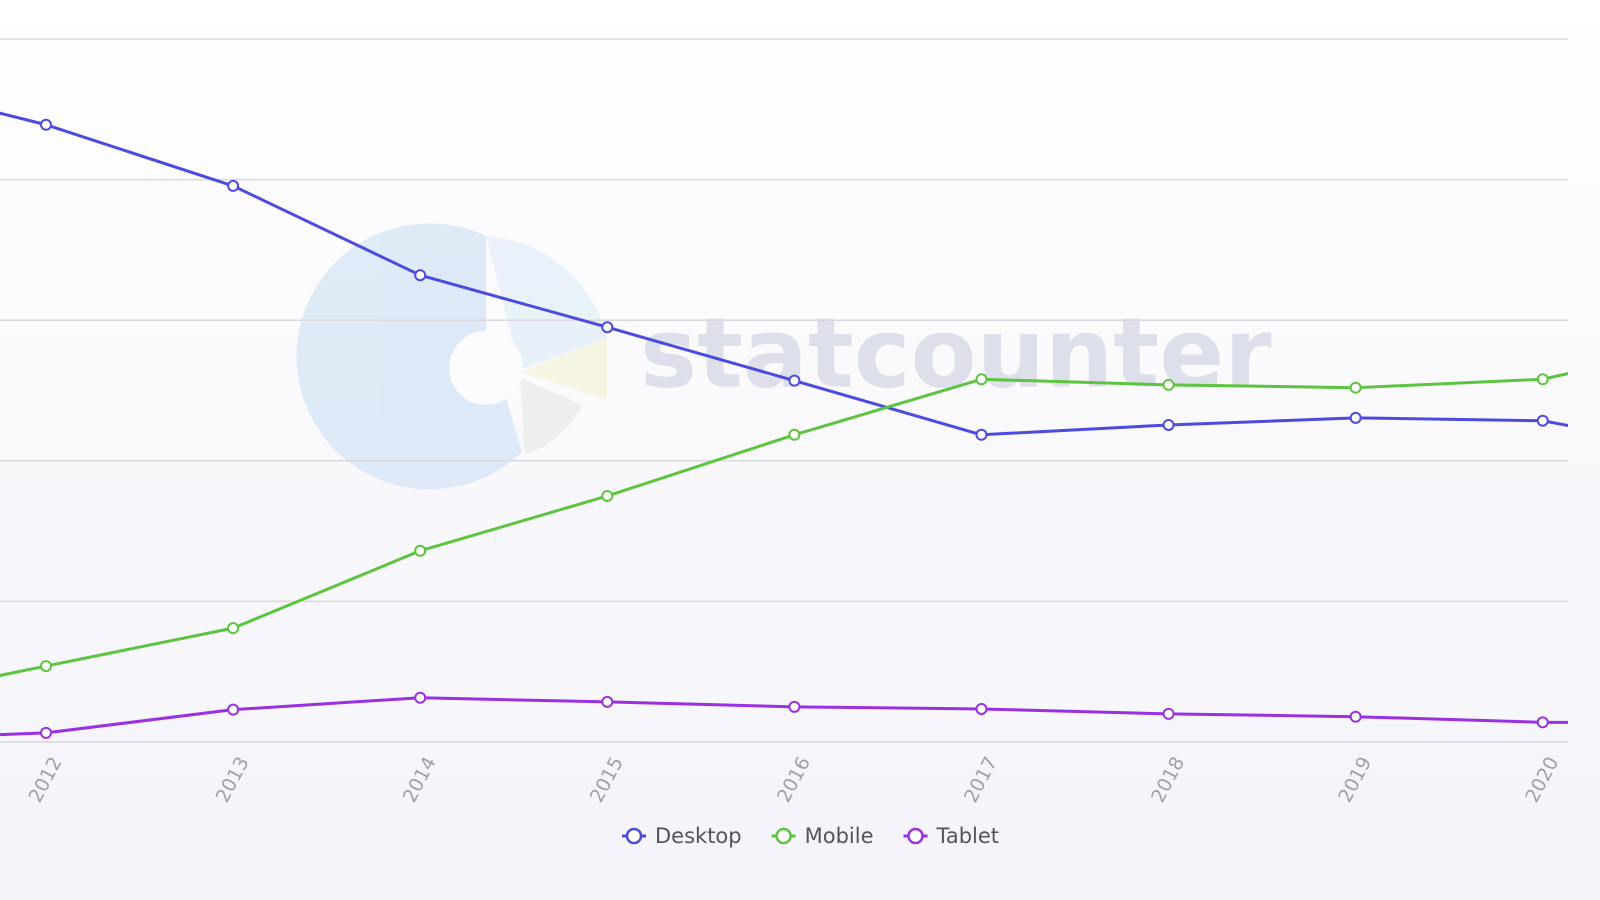 The image size is (1600, 900). I want to click on legend: Desktop Mobile Tablet, so click(810, 836).